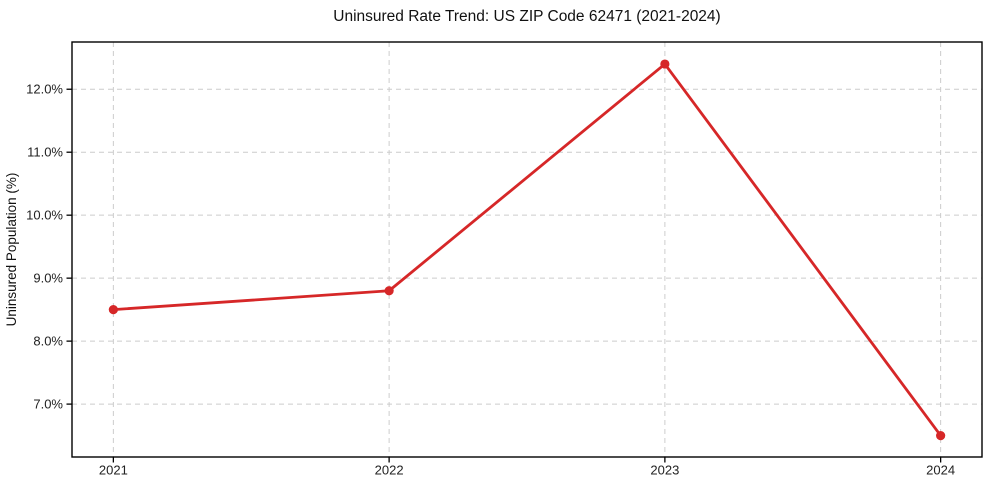 This screenshot has height=490, width=989. Describe the element at coordinates (940, 470) in the screenshot. I see `x-tick-label: 2024` at that location.